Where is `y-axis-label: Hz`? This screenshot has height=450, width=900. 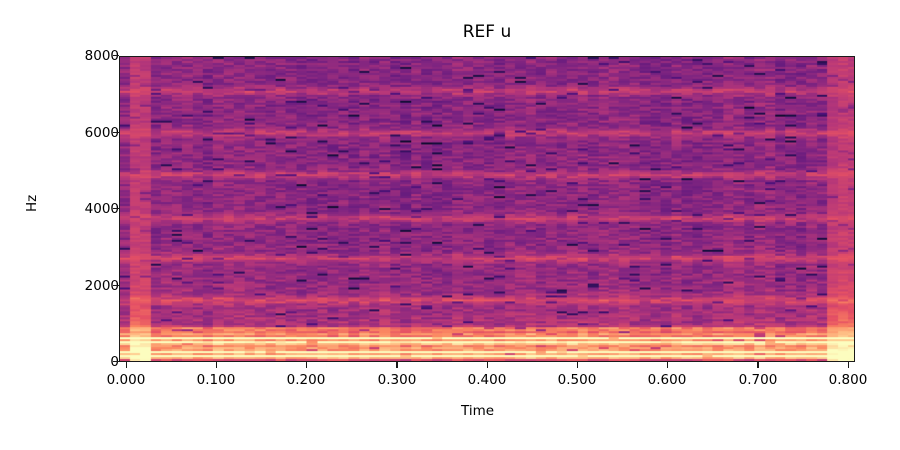 y-axis-label: Hz is located at coordinates (32, 203).